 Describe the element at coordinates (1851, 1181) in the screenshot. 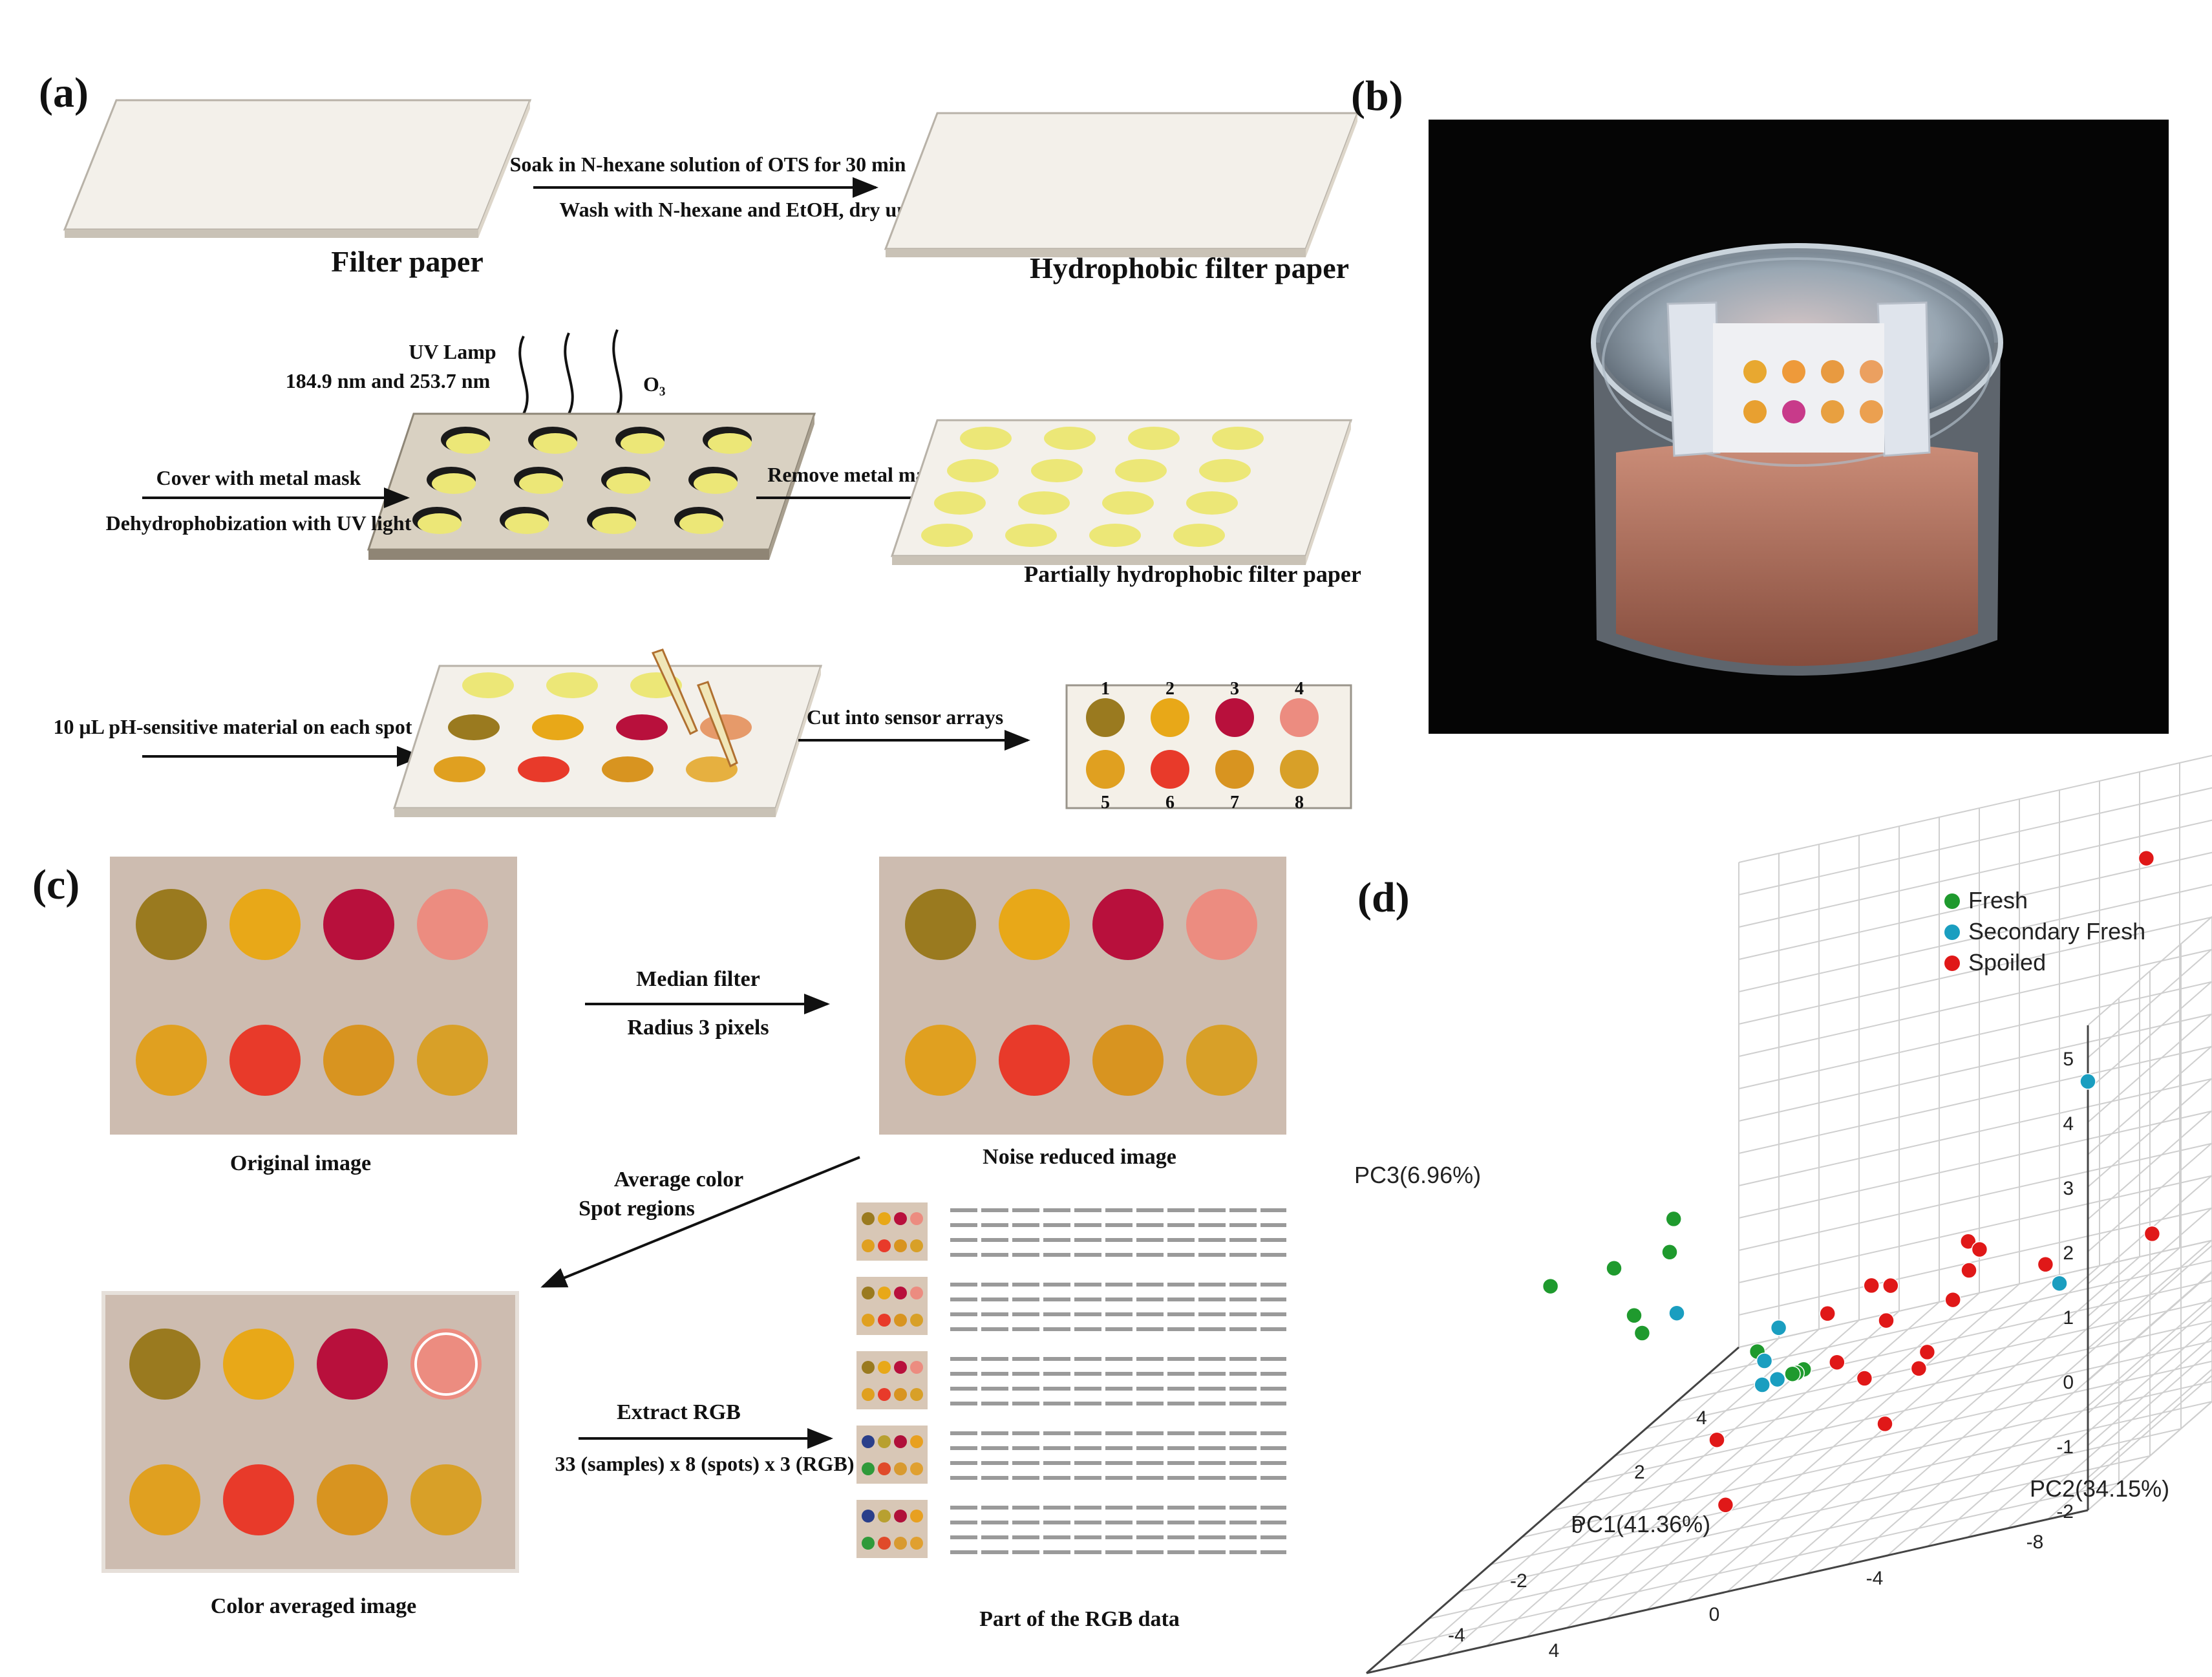

I see `pca-points` at that location.